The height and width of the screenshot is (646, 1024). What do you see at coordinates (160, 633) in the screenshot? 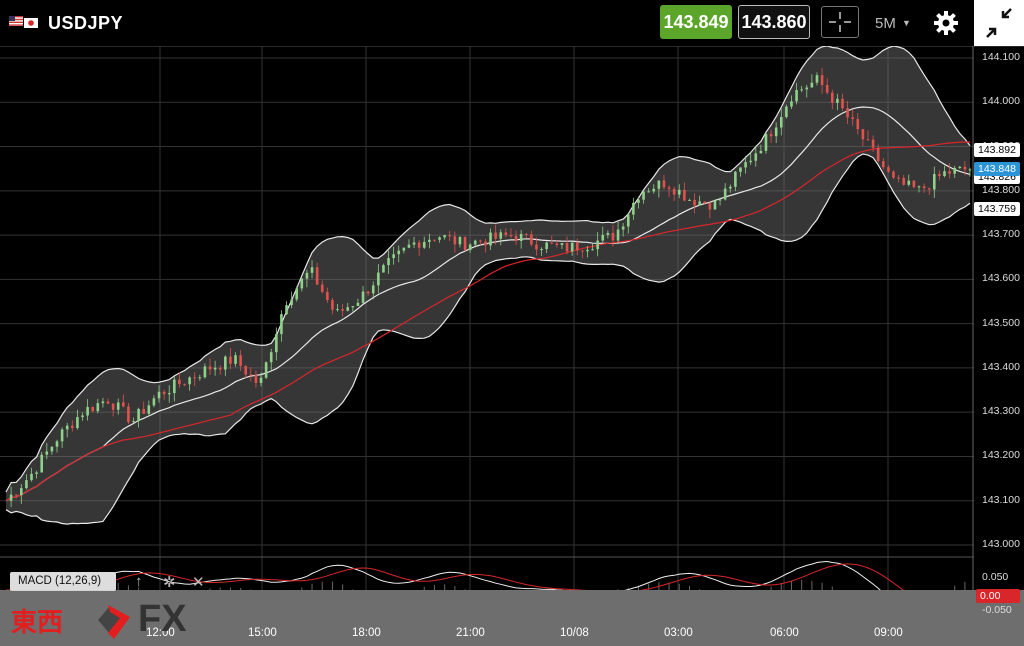
I see `x-tick-label: 12:00` at bounding box center [160, 633].